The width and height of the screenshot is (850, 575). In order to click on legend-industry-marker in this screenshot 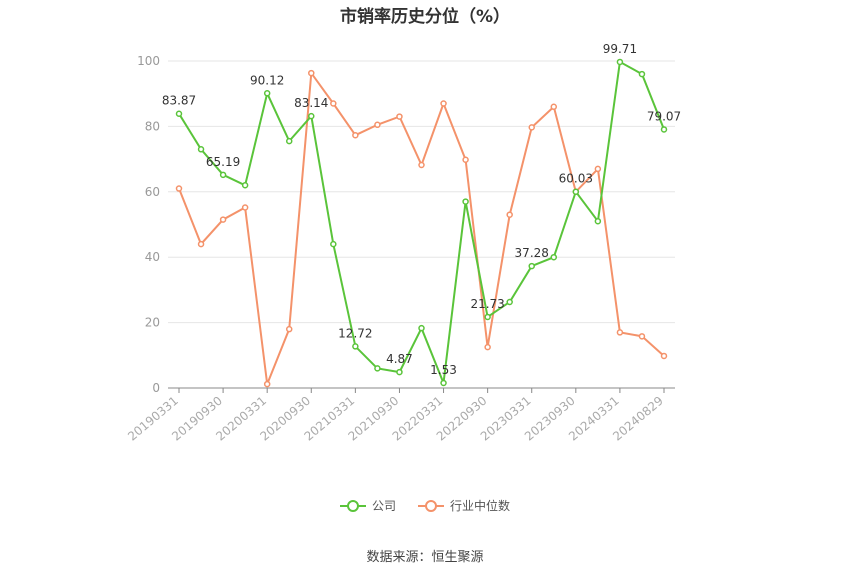, I will do `click(431, 505)`.